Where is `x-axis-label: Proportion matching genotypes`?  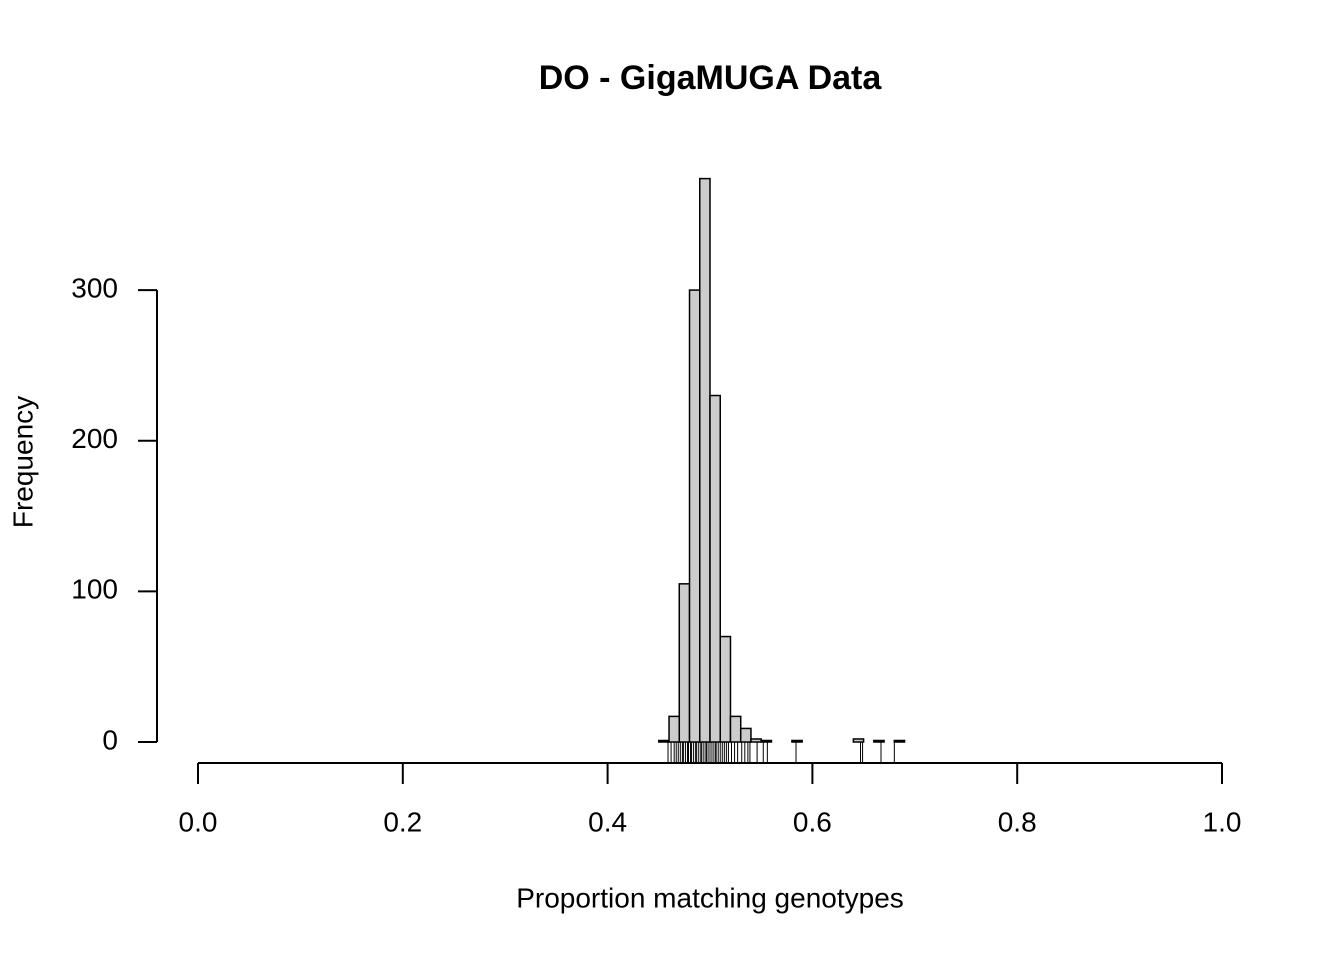
x-axis-label: Proportion matching genotypes is located at coordinates (710, 897).